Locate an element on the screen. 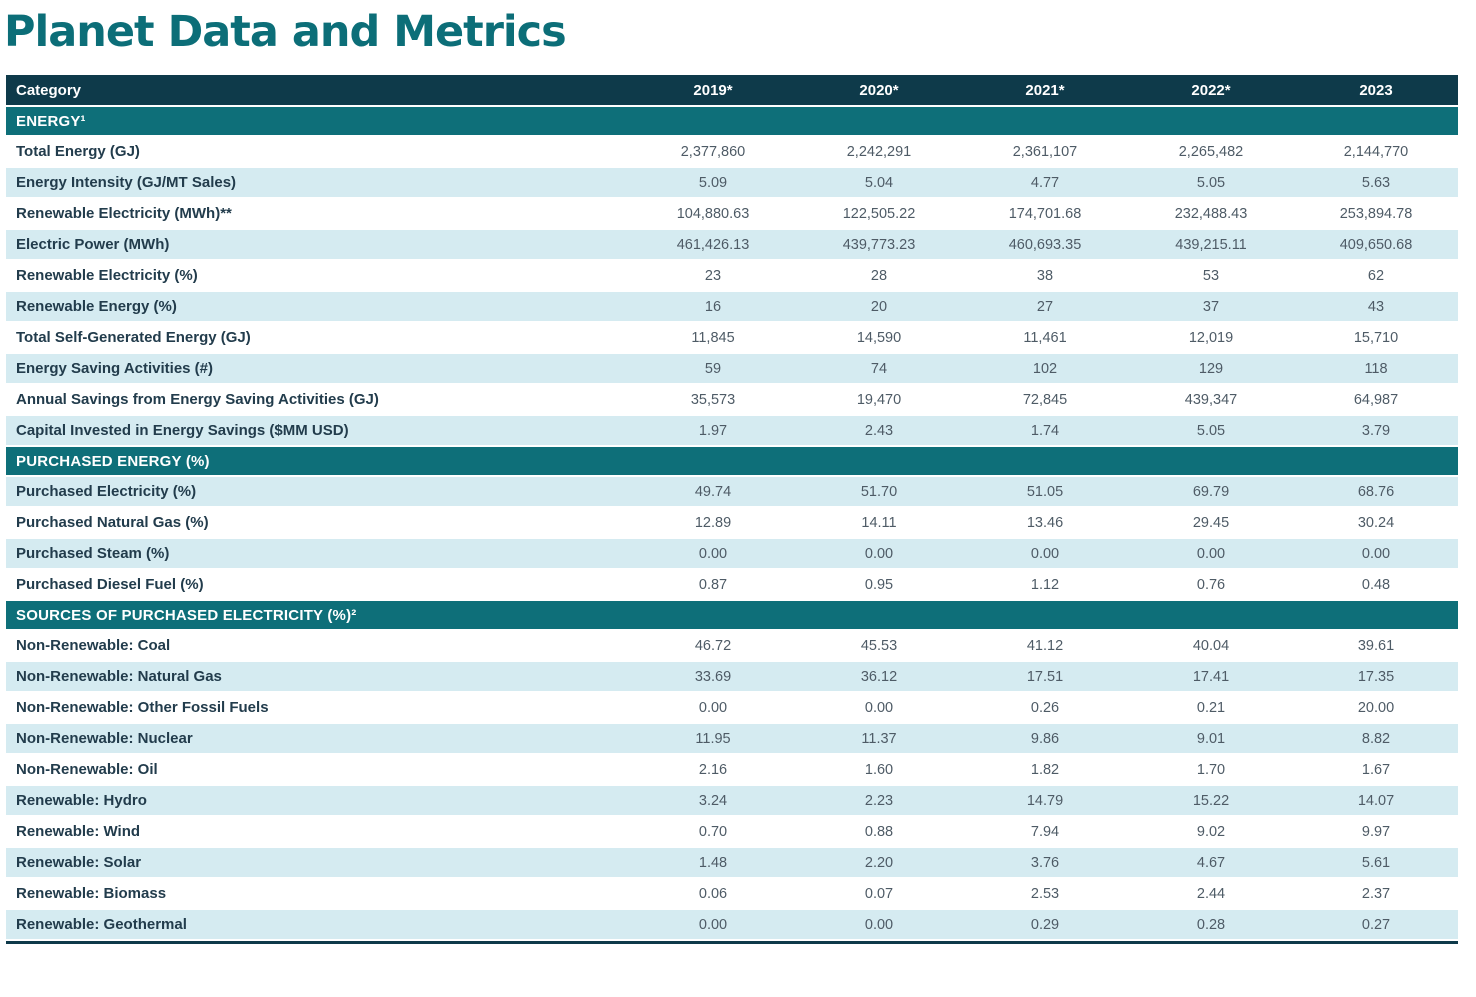 The image size is (1476, 997). cell-value: 104,880.63 is located at coordinates (713, 214).